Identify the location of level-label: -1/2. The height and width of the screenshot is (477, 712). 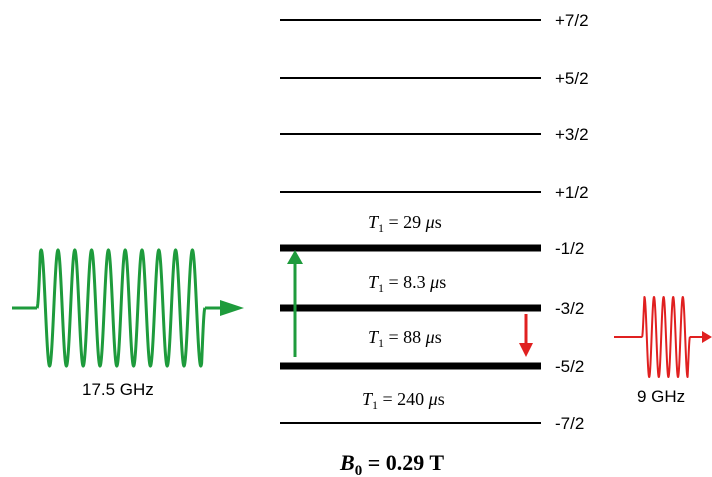
(569, 248).